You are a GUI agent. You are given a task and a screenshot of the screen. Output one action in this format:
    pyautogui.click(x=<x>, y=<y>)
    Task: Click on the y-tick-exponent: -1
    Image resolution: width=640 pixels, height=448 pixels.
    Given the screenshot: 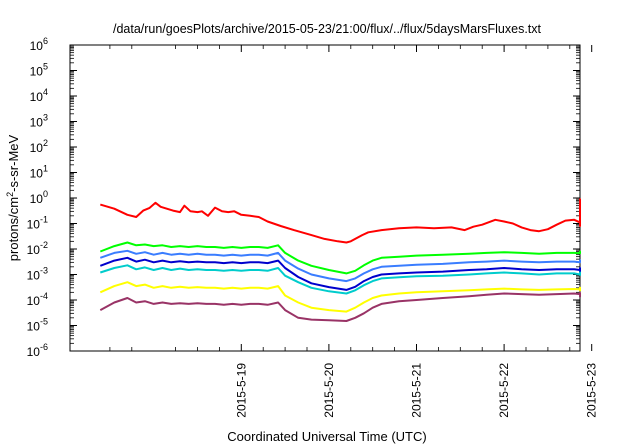 What is the action you would take?
    pyautogui.click(x=44, y=220)
    